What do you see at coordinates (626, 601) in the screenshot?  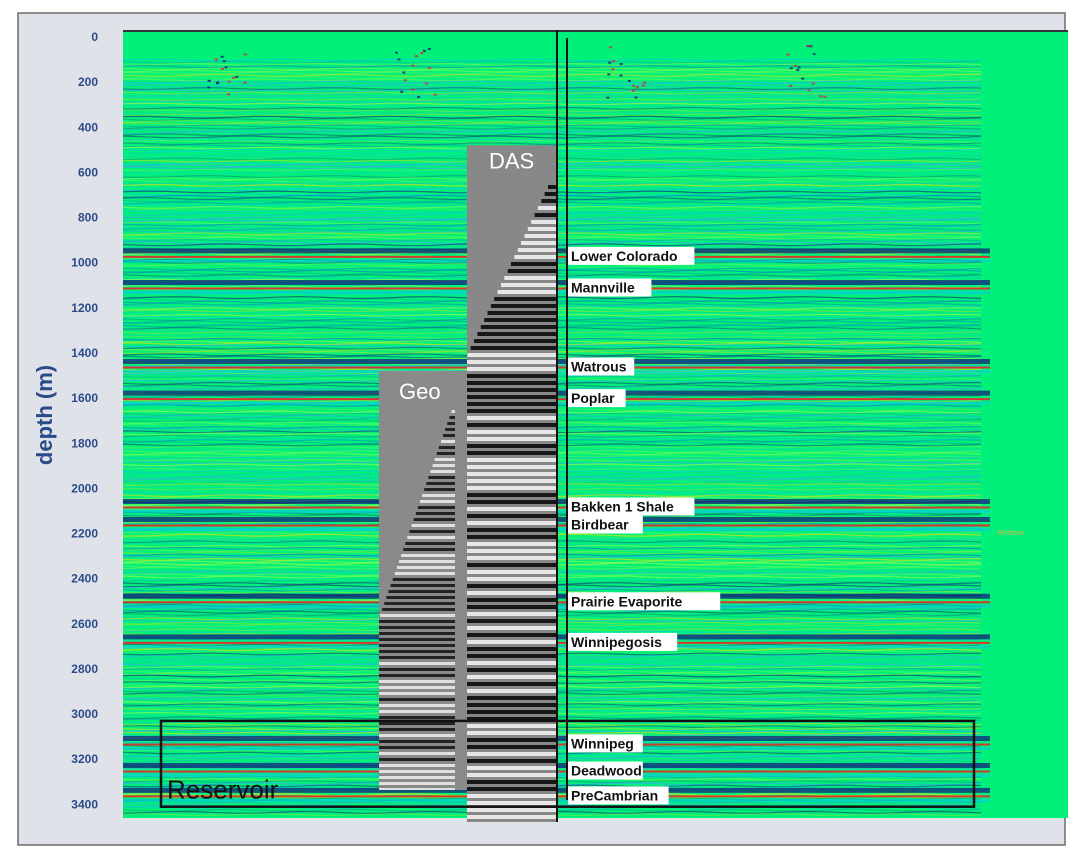 I see `formation-label: Prairie Evaporite` at bounding box center [626, 601].